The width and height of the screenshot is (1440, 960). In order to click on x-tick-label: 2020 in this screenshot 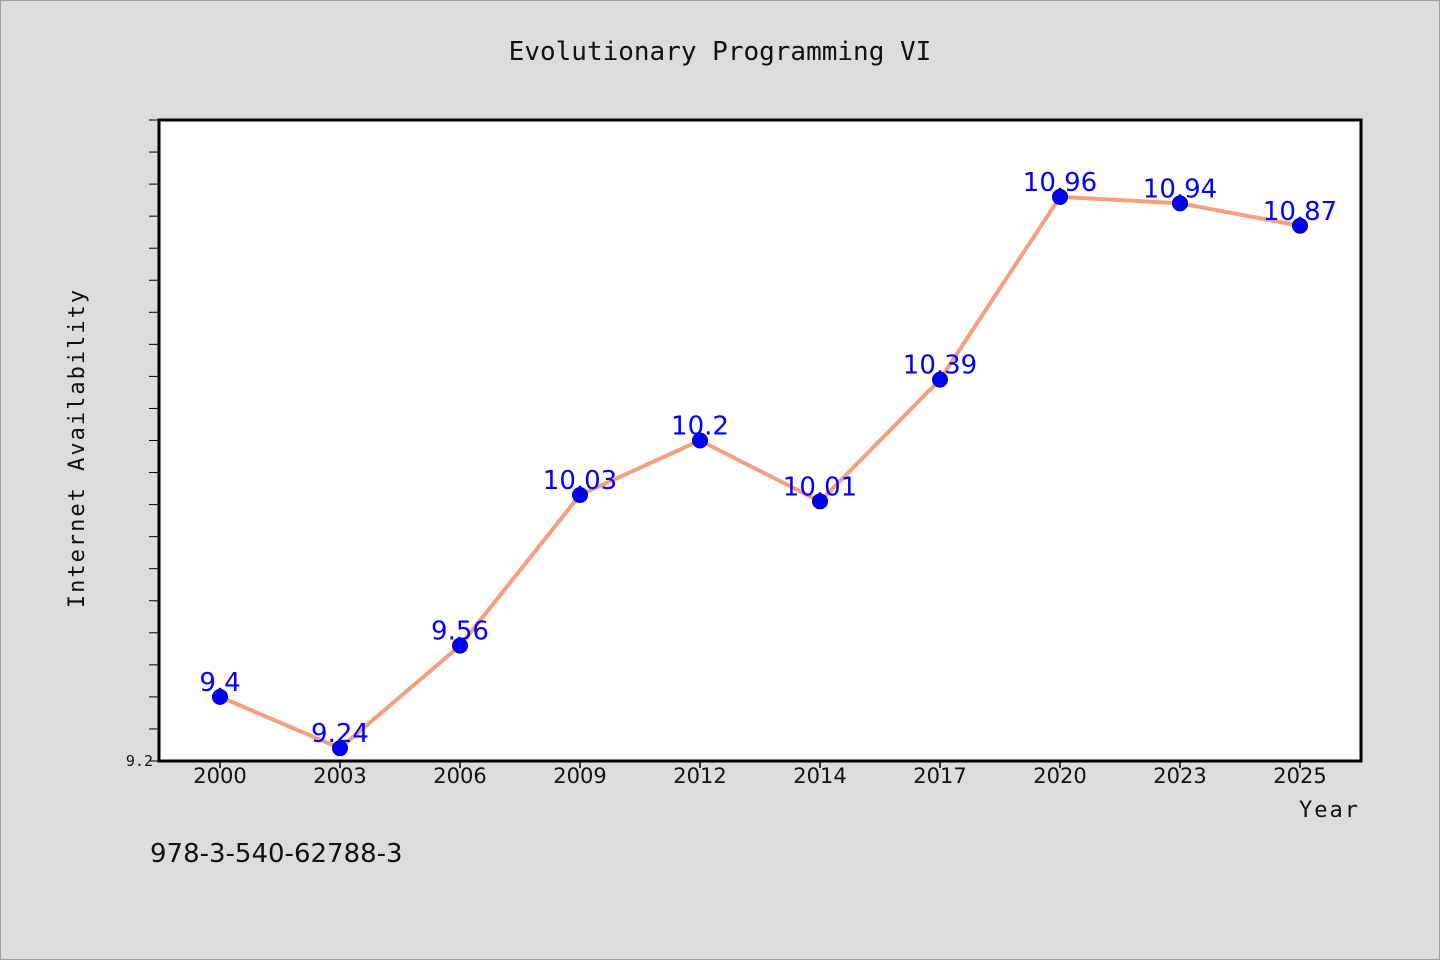, I will do `click(1059, 776)`.